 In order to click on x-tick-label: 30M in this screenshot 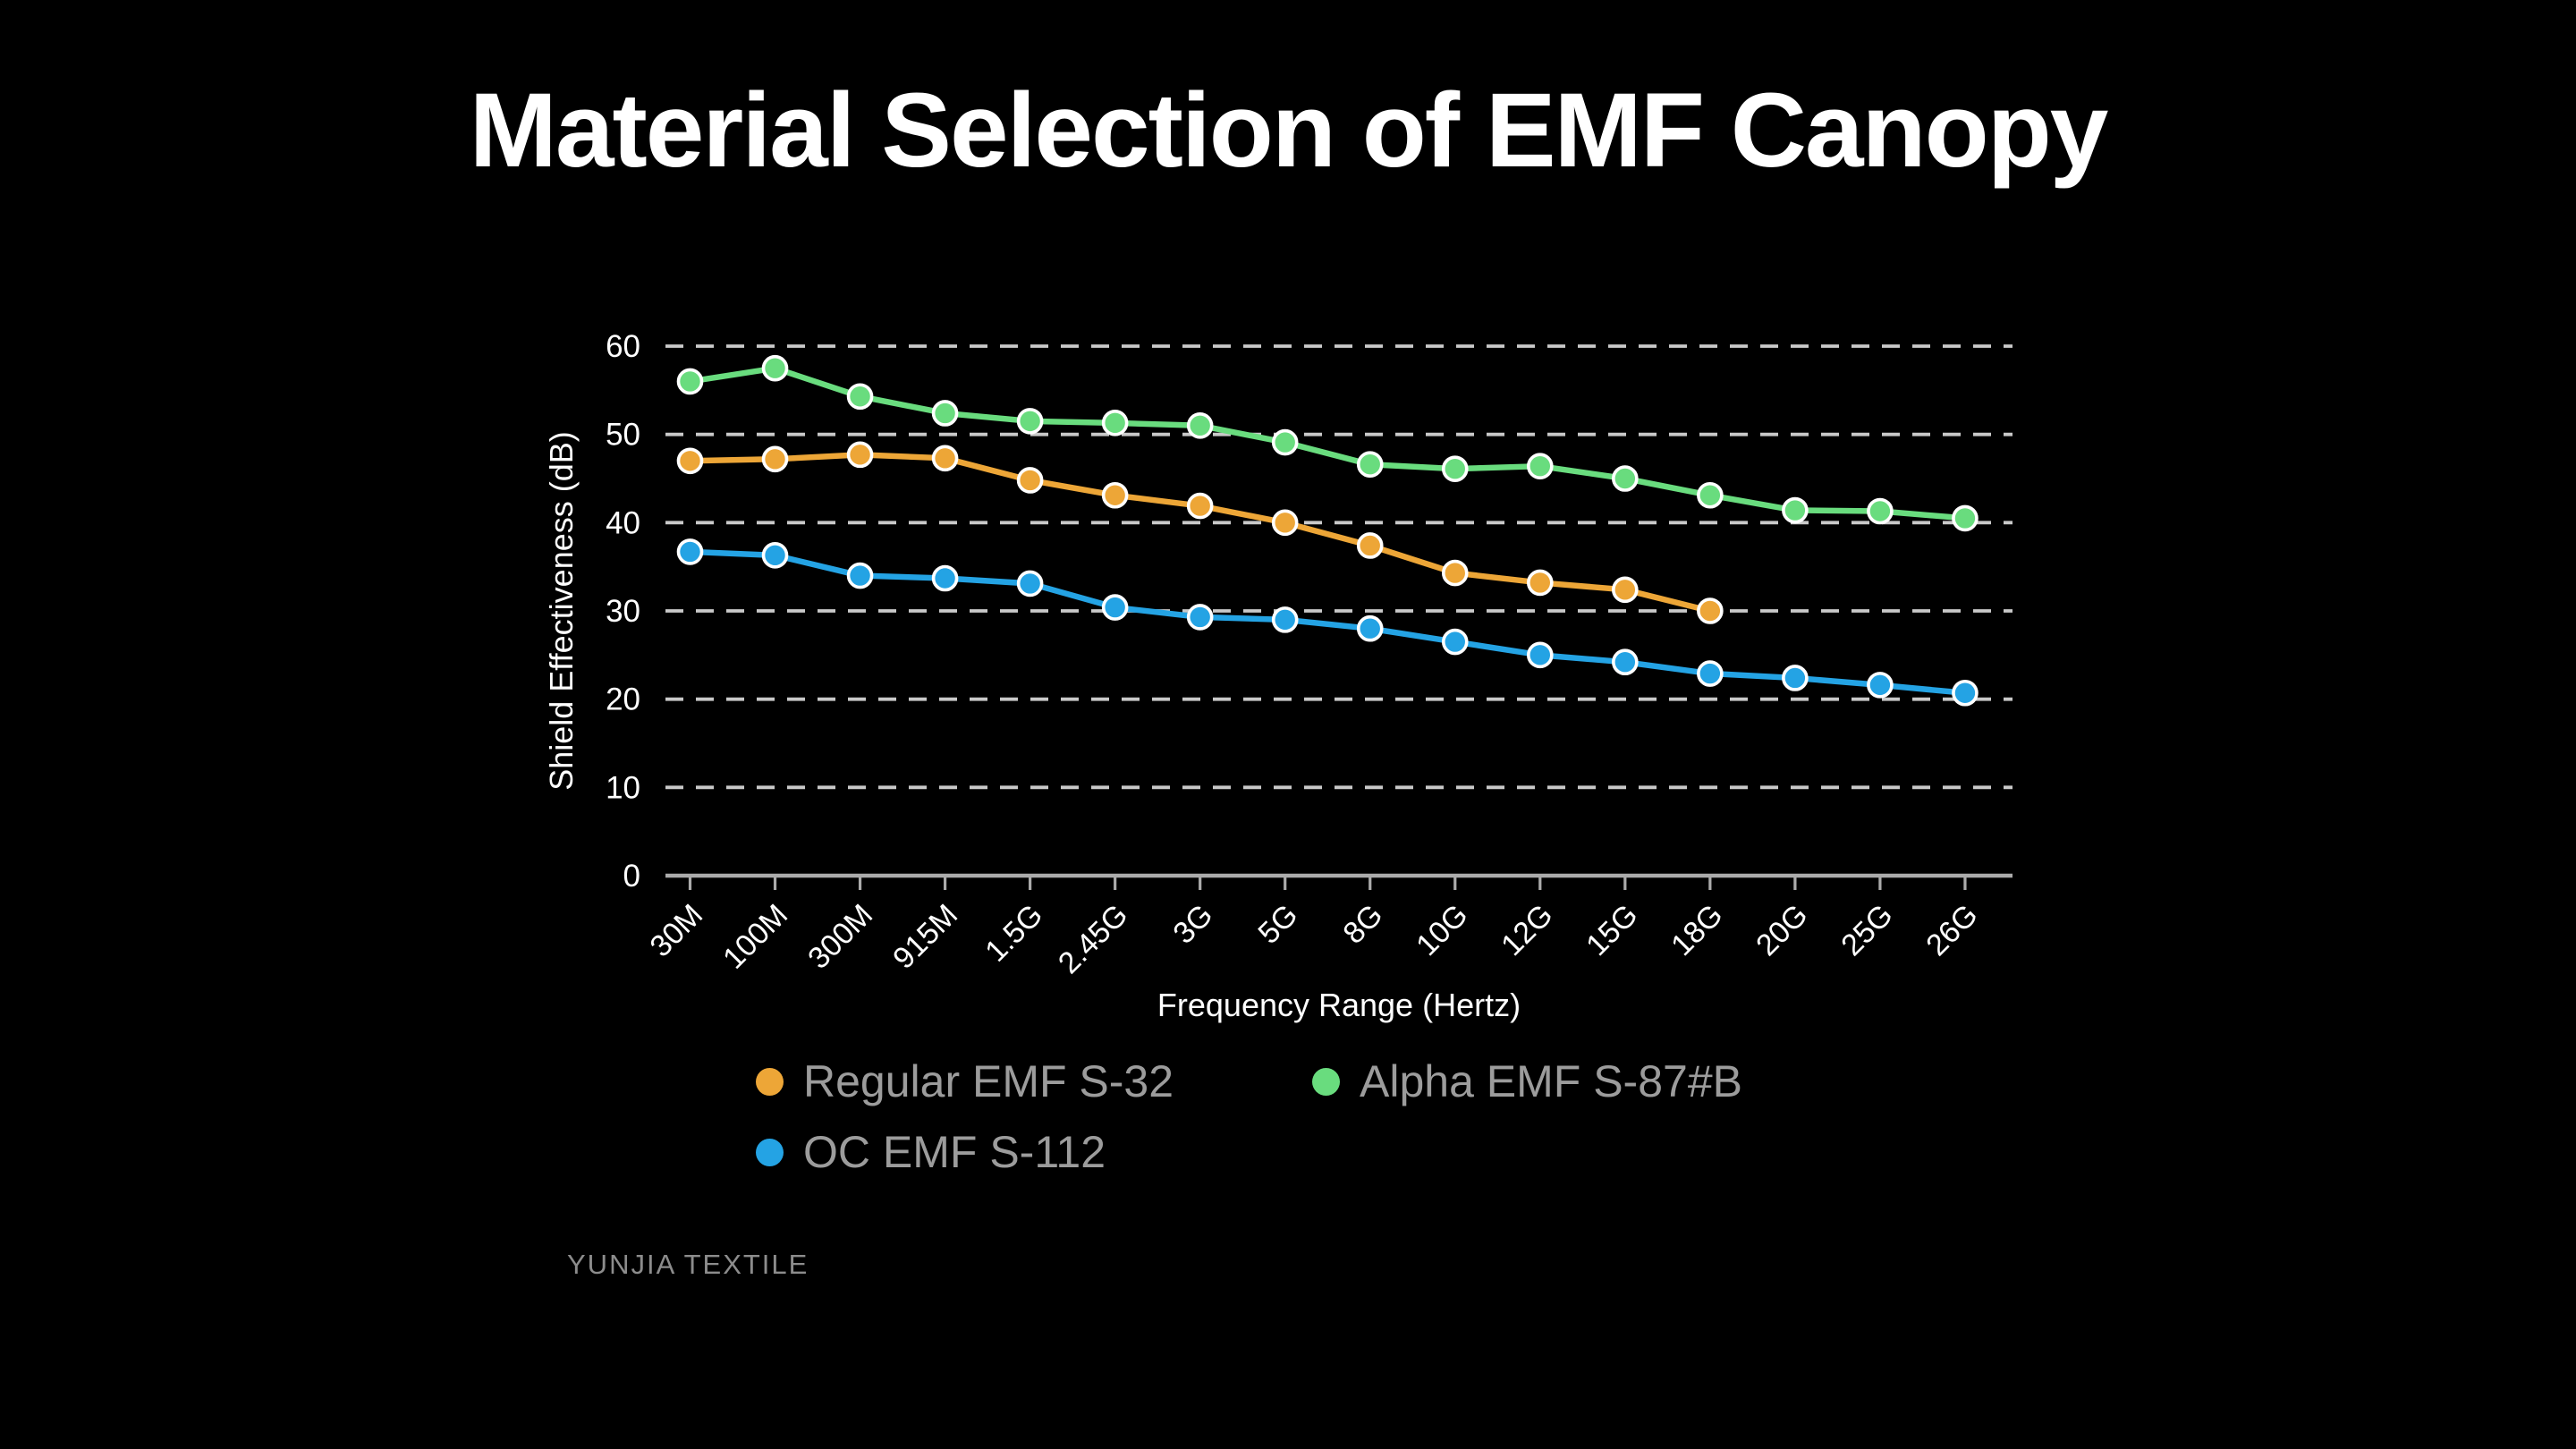, I will do `click(677, 931)`.